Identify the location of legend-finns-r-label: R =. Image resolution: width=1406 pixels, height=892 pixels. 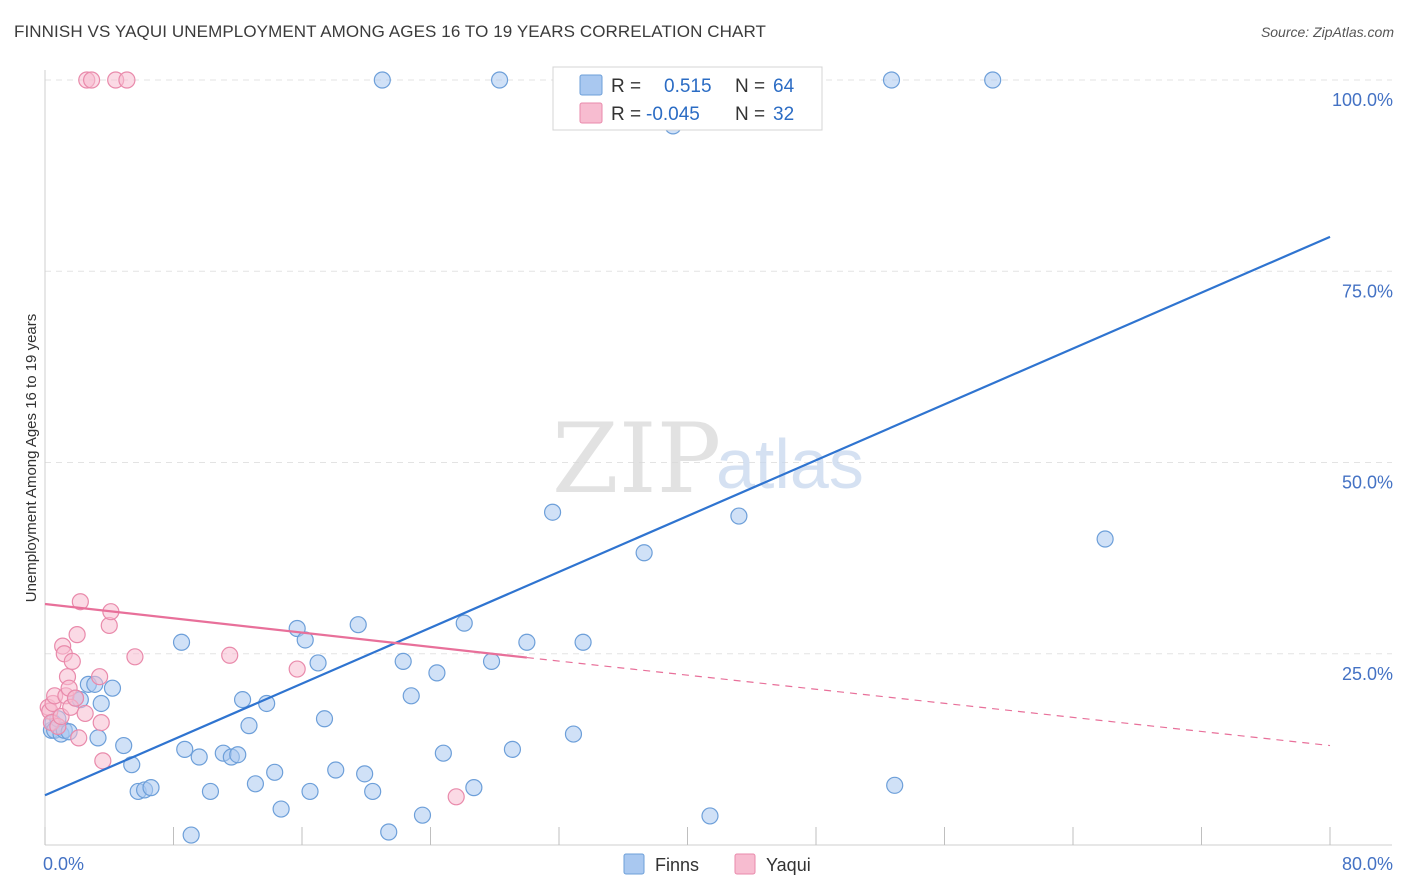
(626, 86).